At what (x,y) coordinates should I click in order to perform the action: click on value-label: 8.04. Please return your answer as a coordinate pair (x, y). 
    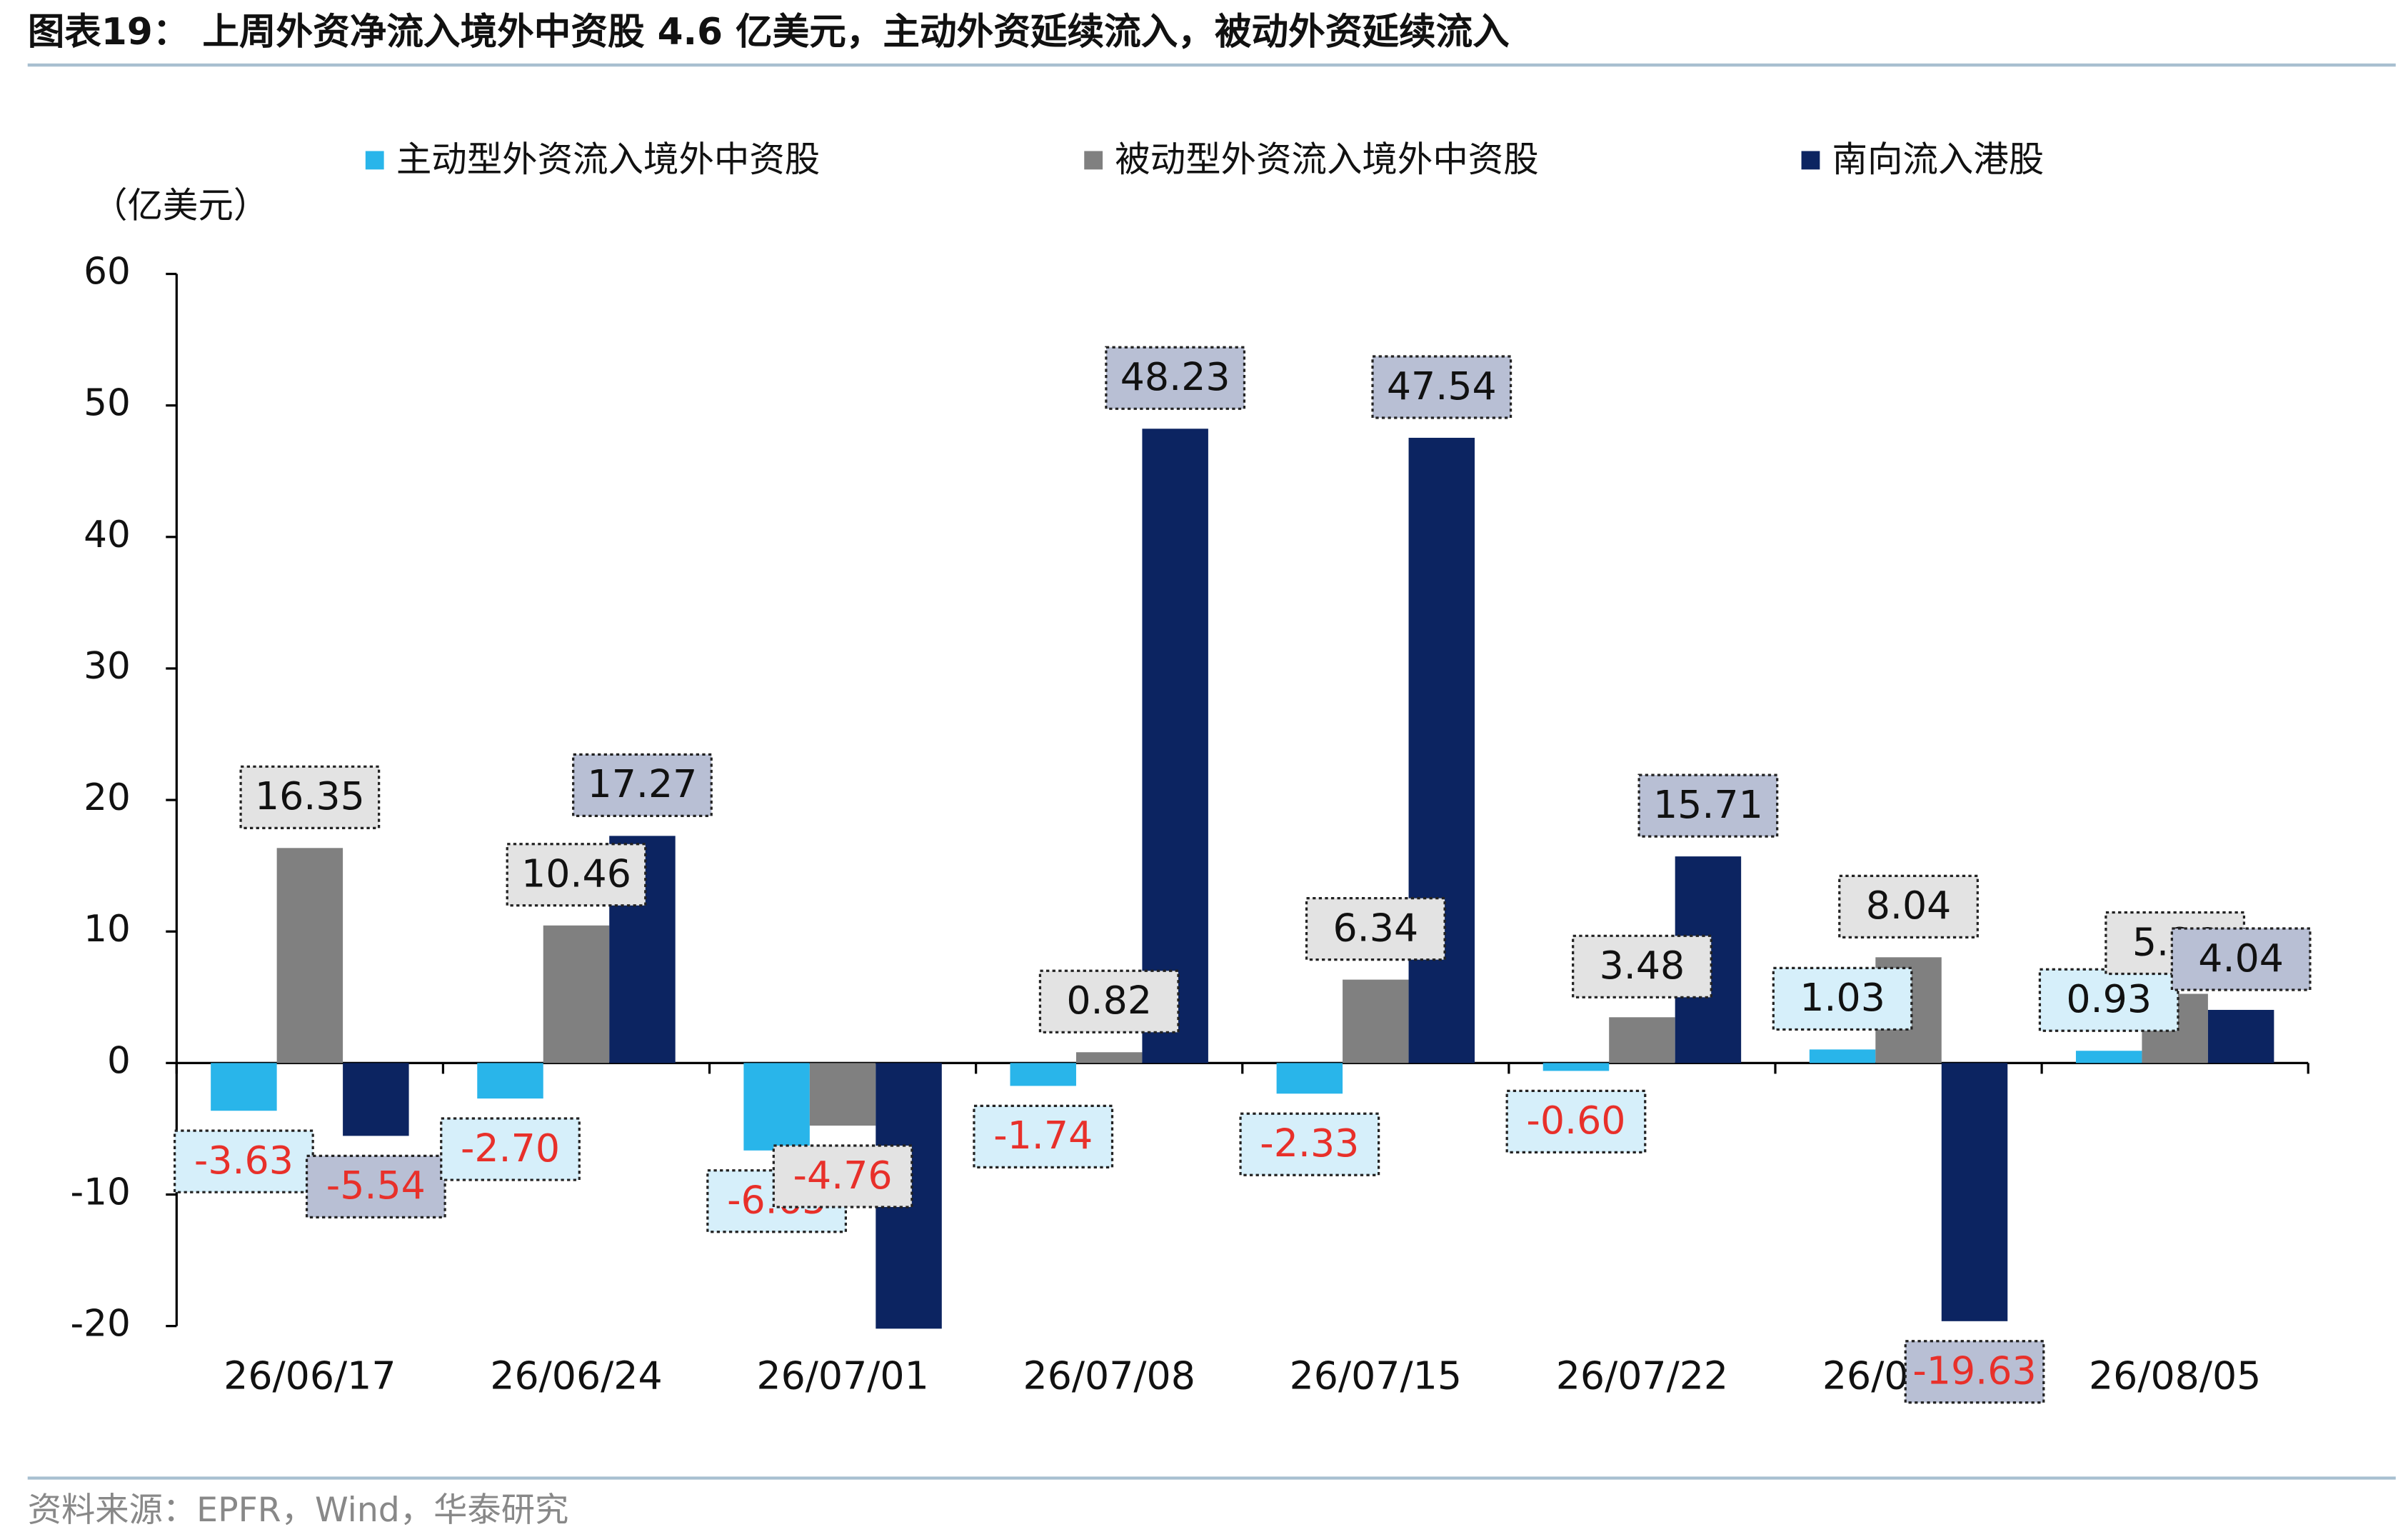
    Looking at the image, I should click on (1909, 905).